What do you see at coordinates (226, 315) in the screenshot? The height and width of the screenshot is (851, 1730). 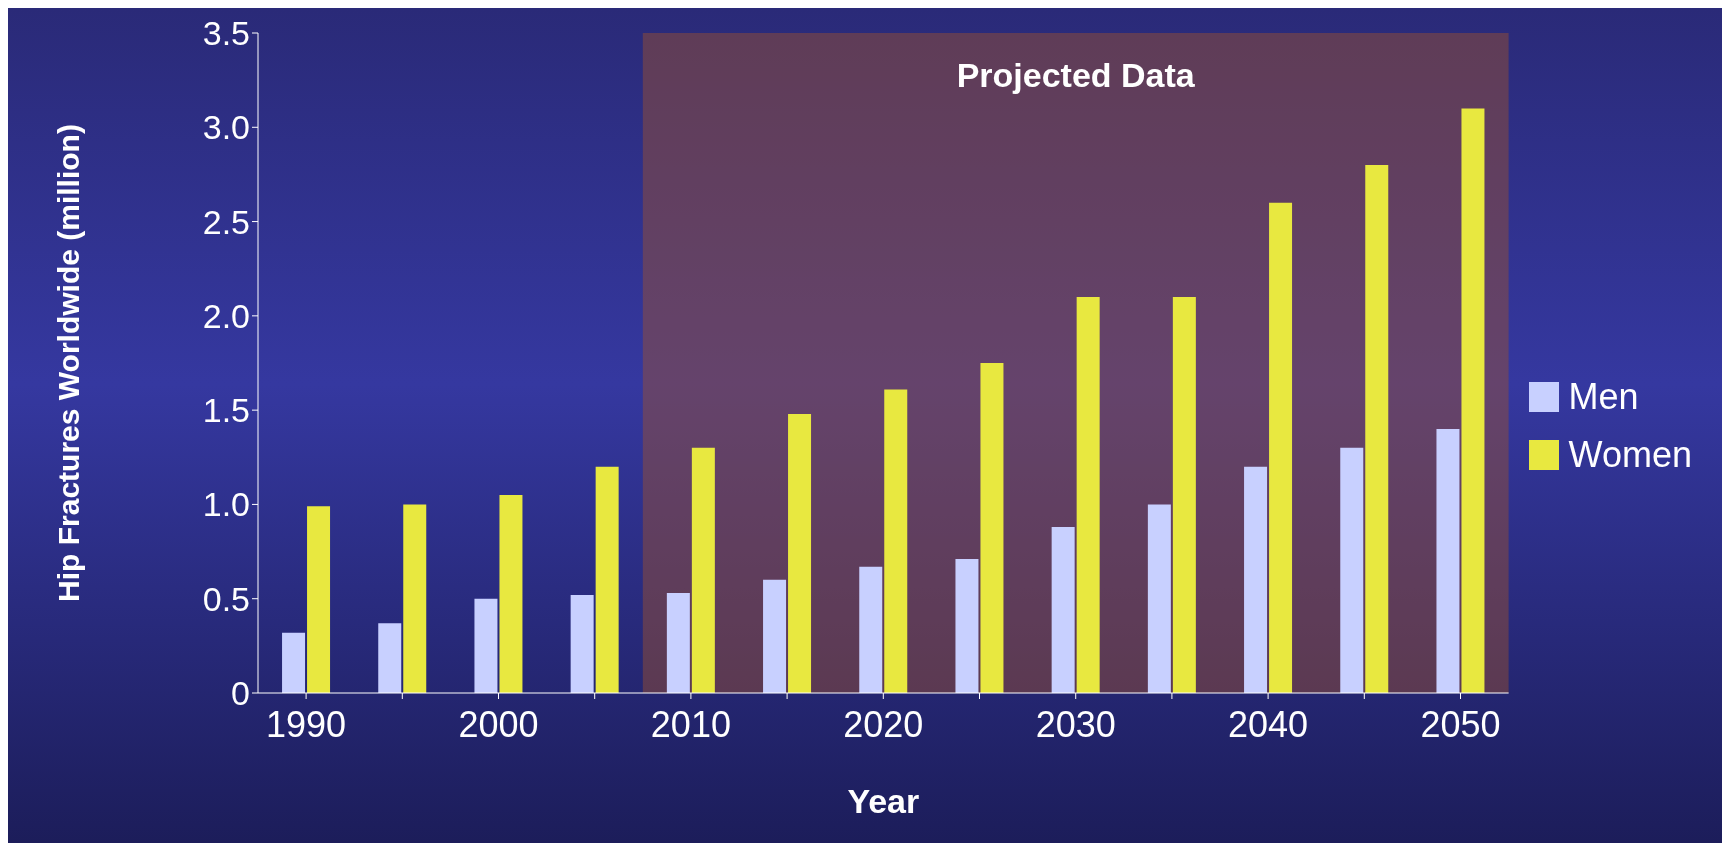 I see `y-tick-label: 2.0` at bounding box center [226, 315].